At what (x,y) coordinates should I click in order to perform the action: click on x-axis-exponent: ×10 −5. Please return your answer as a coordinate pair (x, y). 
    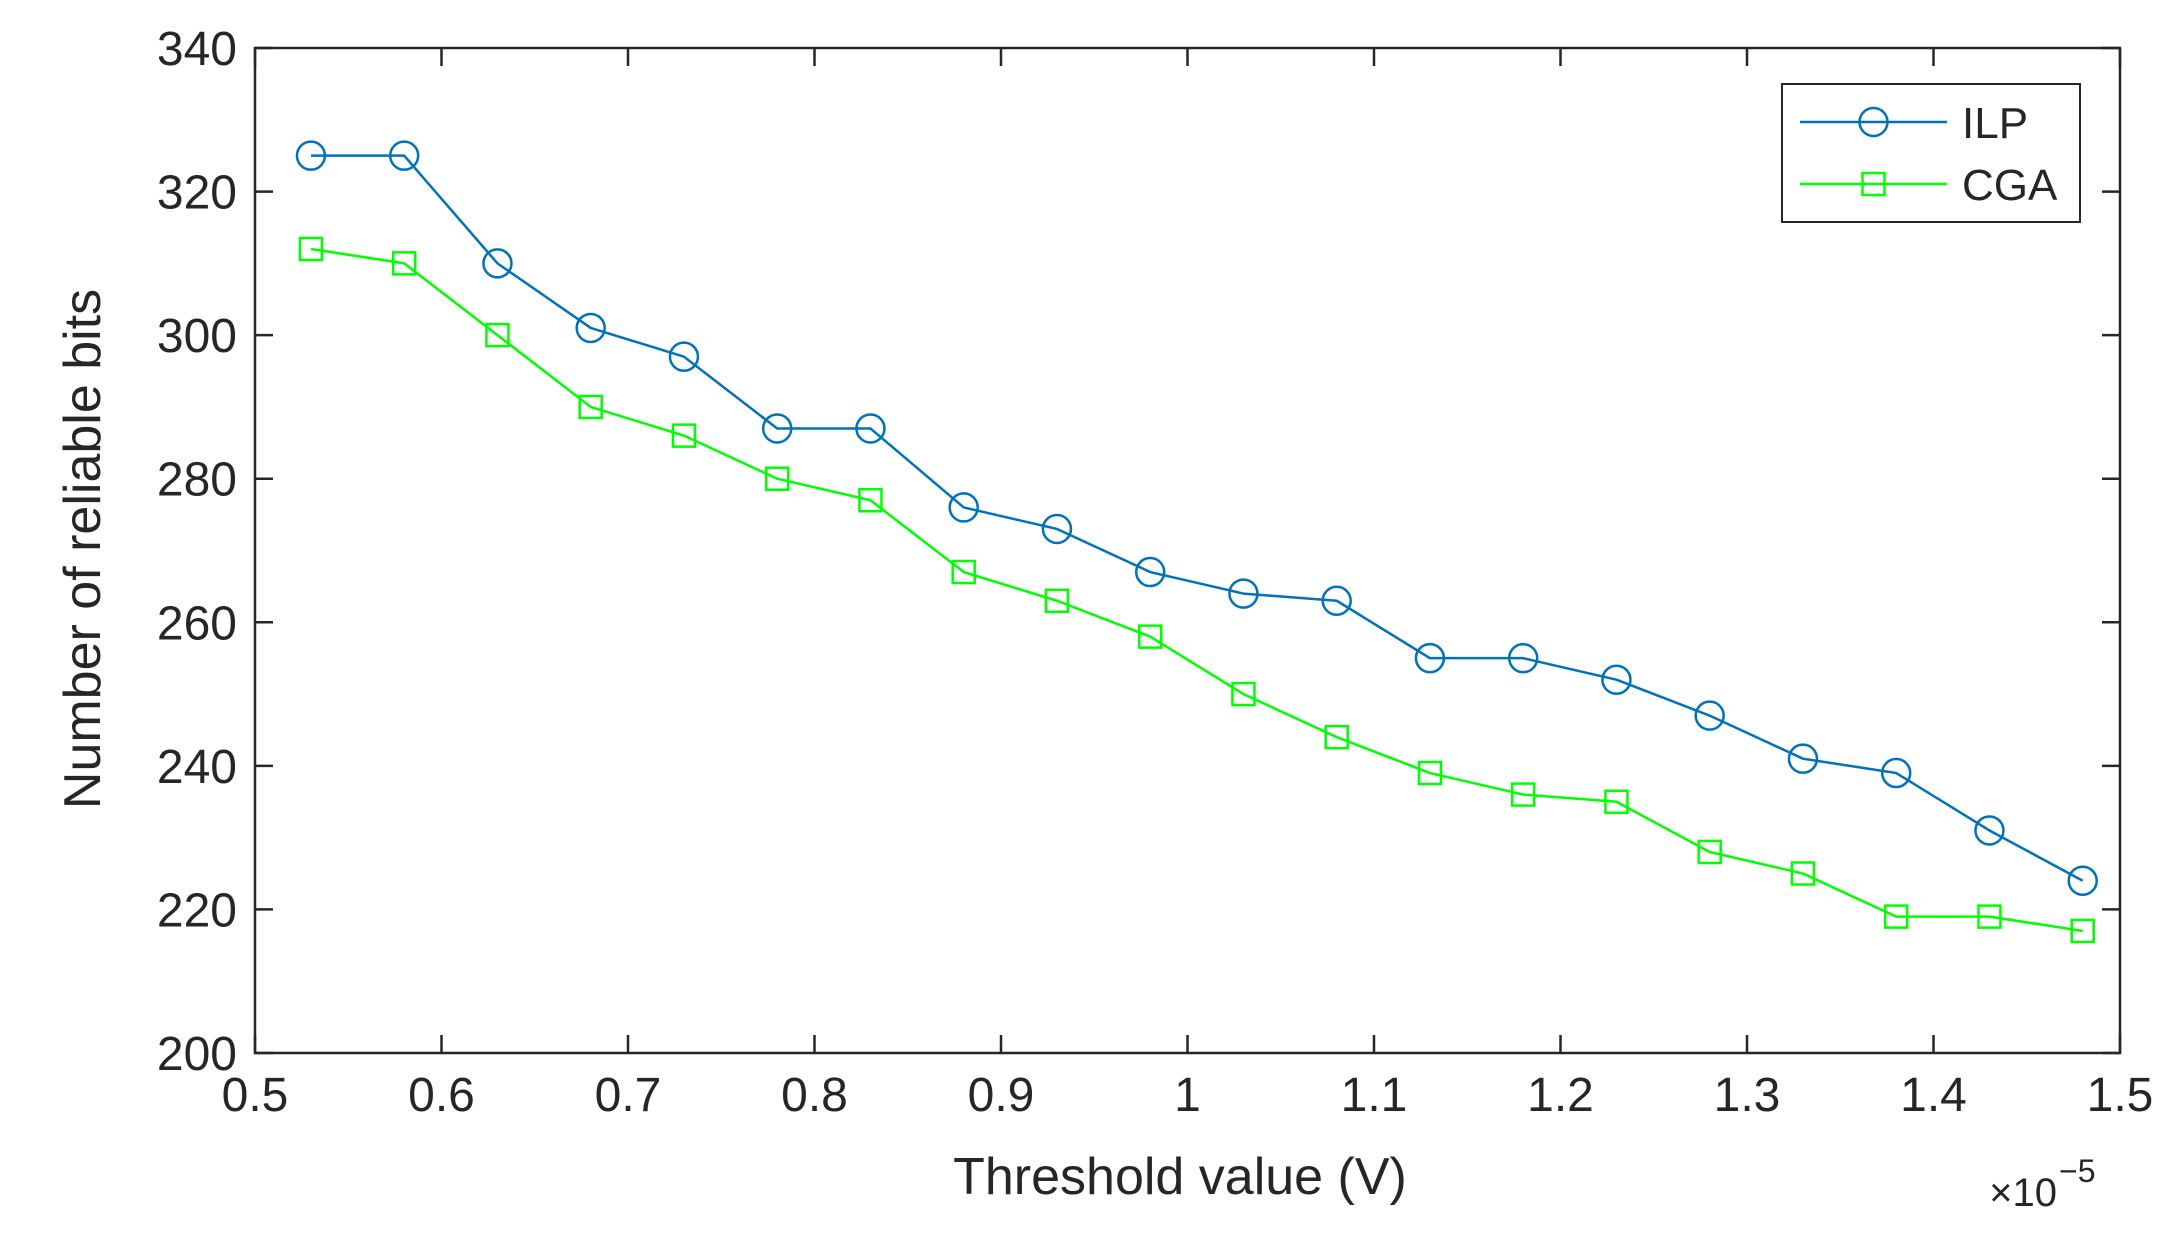
    Looking at the image, I should click on (2042, 1184).